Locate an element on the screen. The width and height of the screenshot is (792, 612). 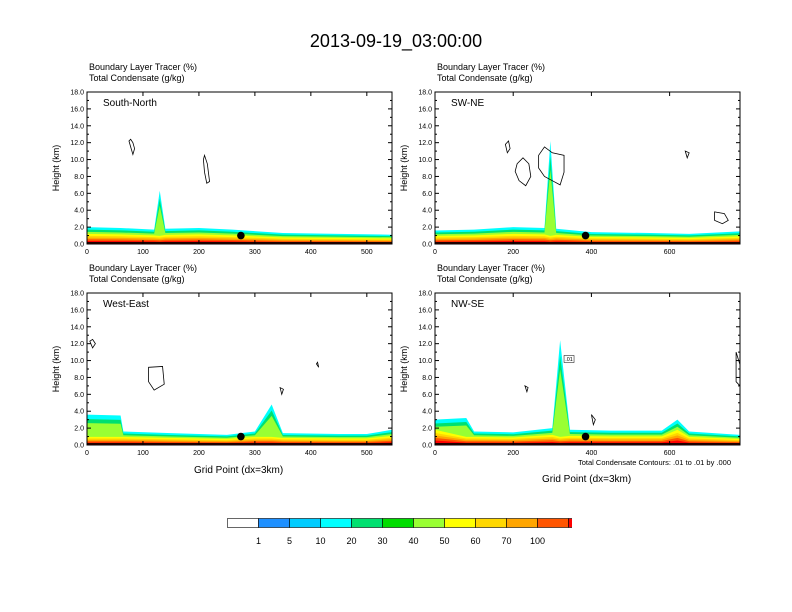
colorbar-label: 5 is located at coordinates (289, 541).